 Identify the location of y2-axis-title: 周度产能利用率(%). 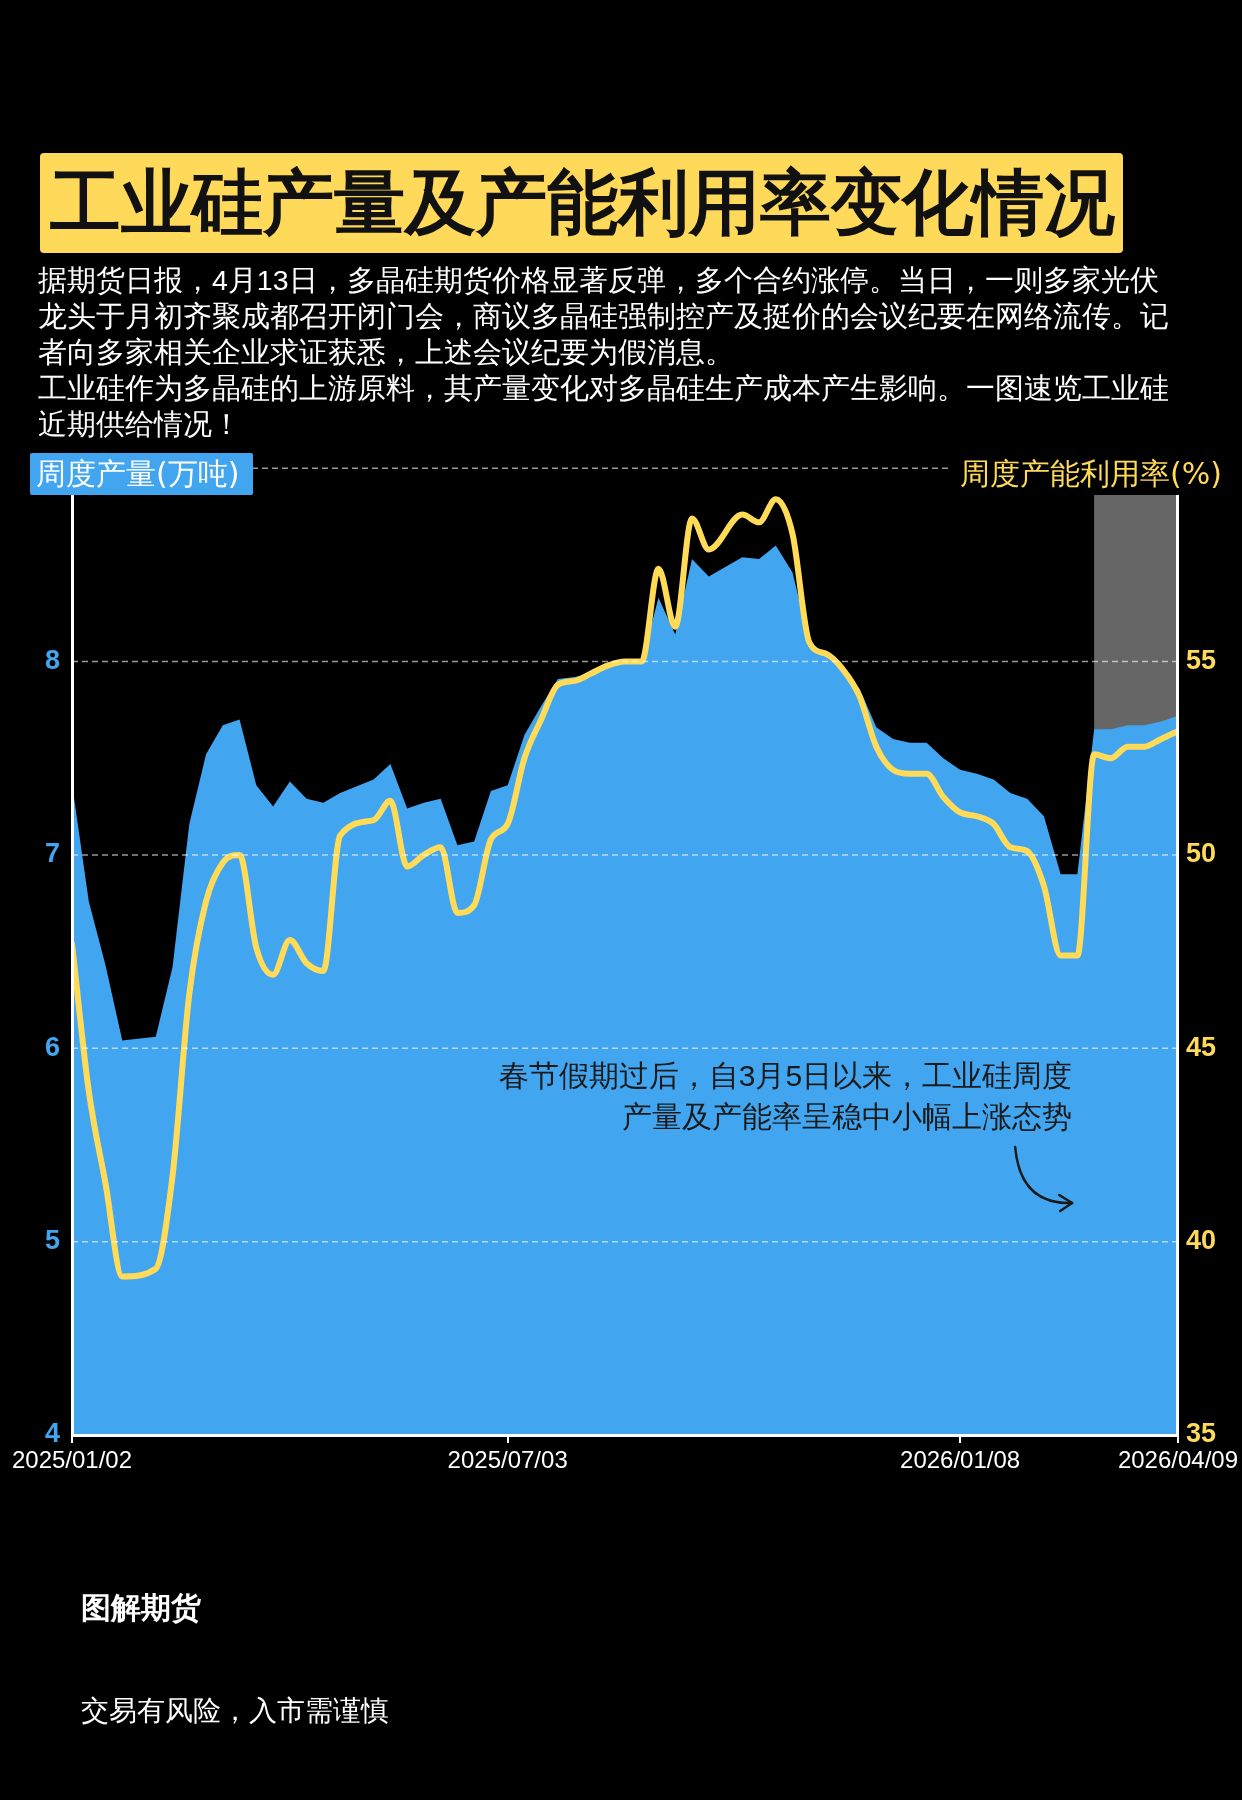
(1087, 474).